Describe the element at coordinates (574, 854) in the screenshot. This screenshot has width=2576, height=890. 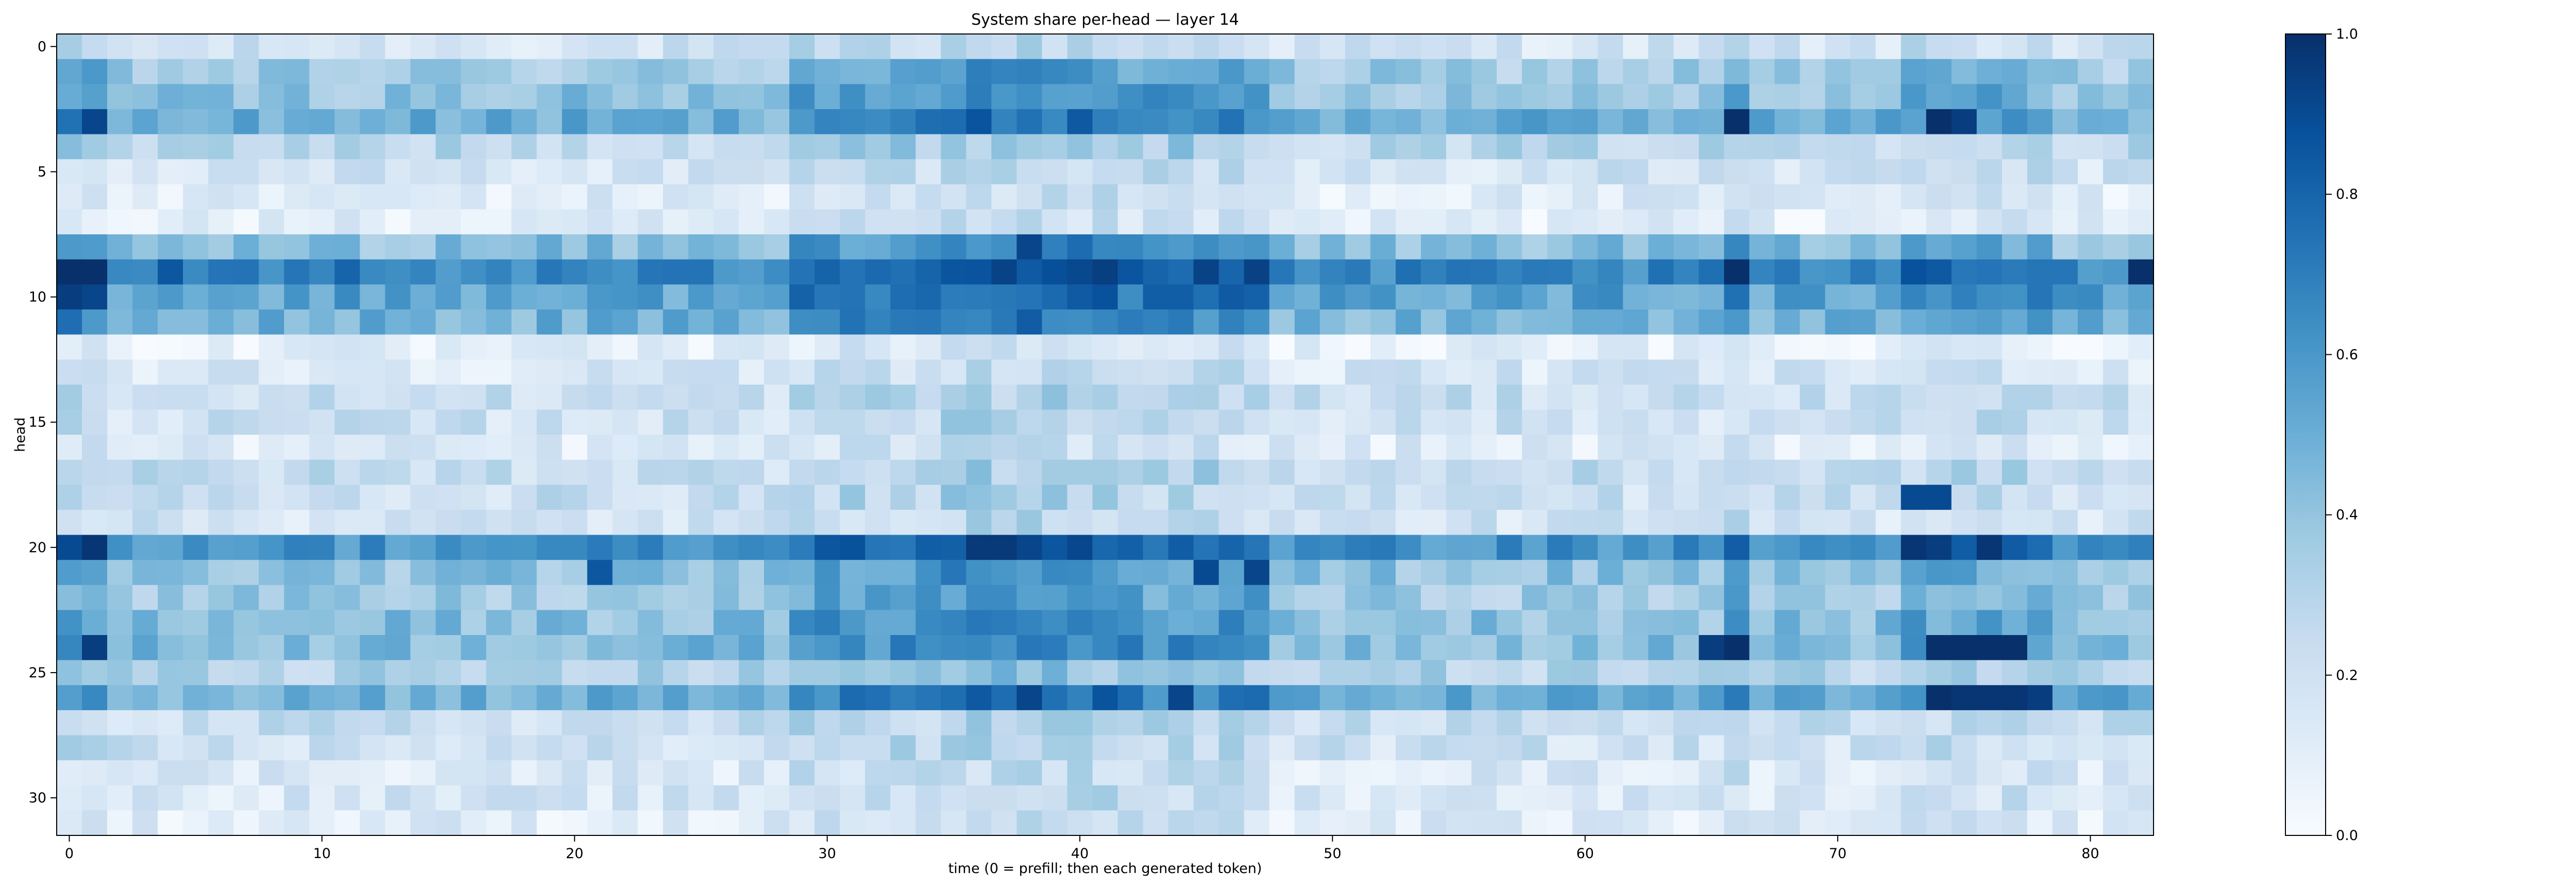
I see `x-tick-label: 20` at that location.